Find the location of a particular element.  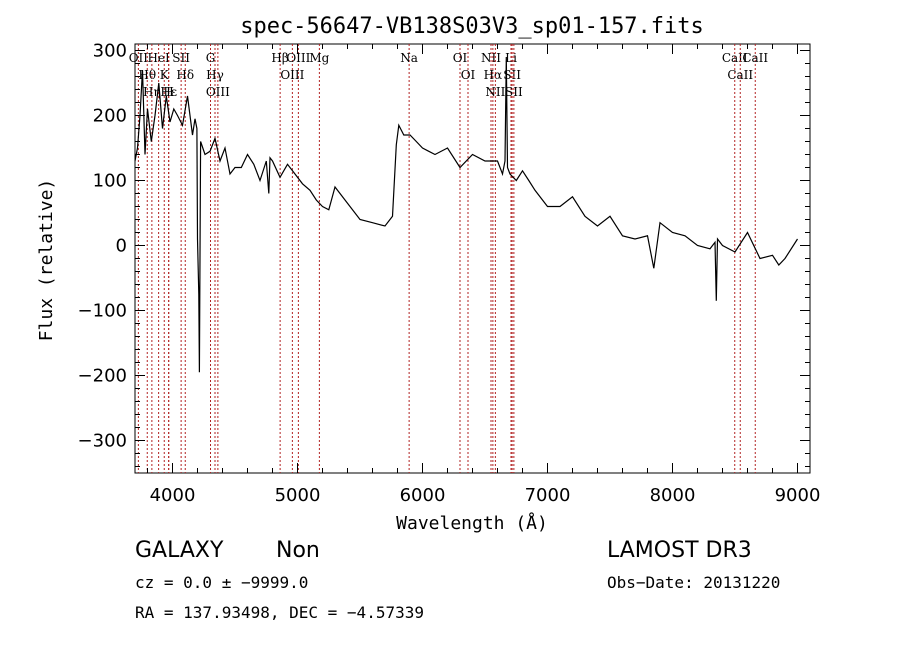

y-tick-label: 200 is located at coordinates (110, 116).